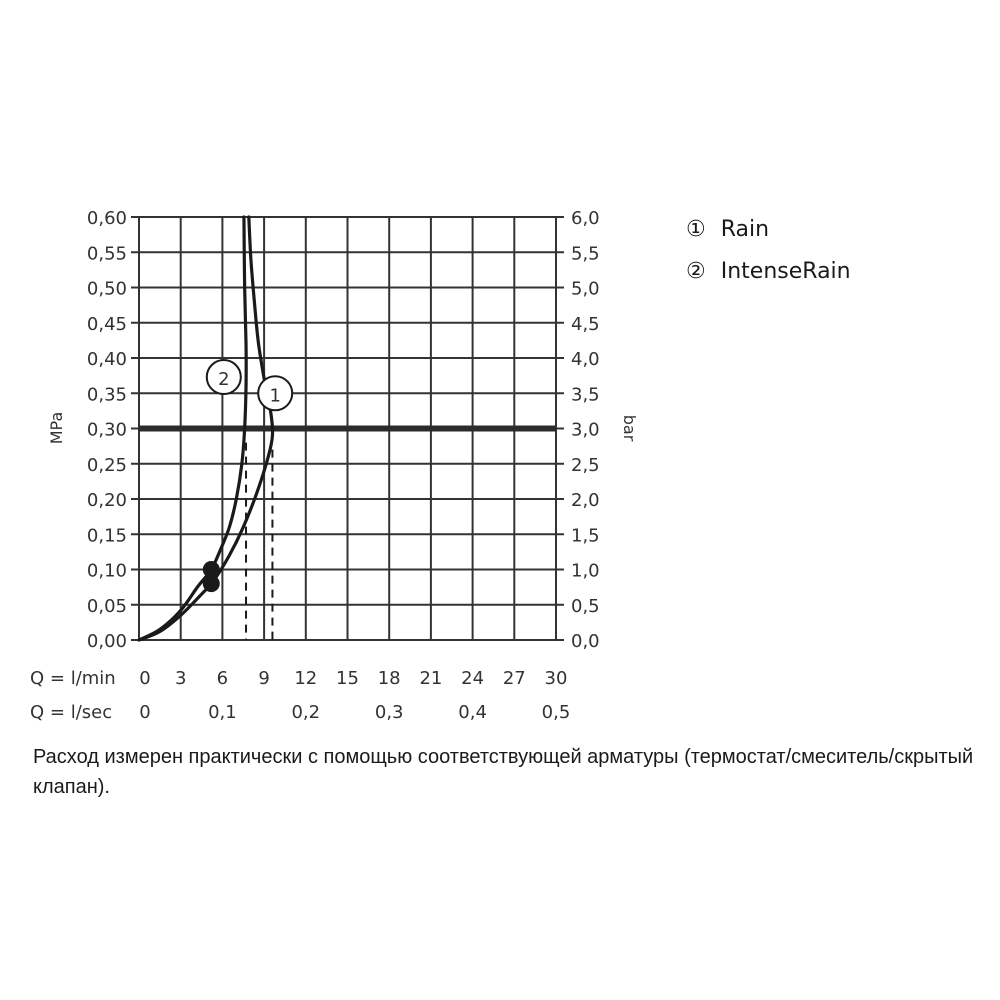  What do you see at coordinates (107, 218) in the screenshot?
I see `y-tick-label-left-12: 0,60` at bounding box center [107, 218].